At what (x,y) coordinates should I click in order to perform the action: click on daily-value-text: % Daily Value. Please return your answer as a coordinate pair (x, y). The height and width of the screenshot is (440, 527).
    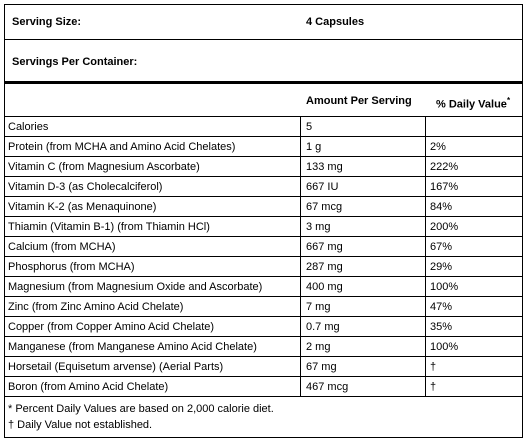
    Looking at the image, I should click on (471, 104).